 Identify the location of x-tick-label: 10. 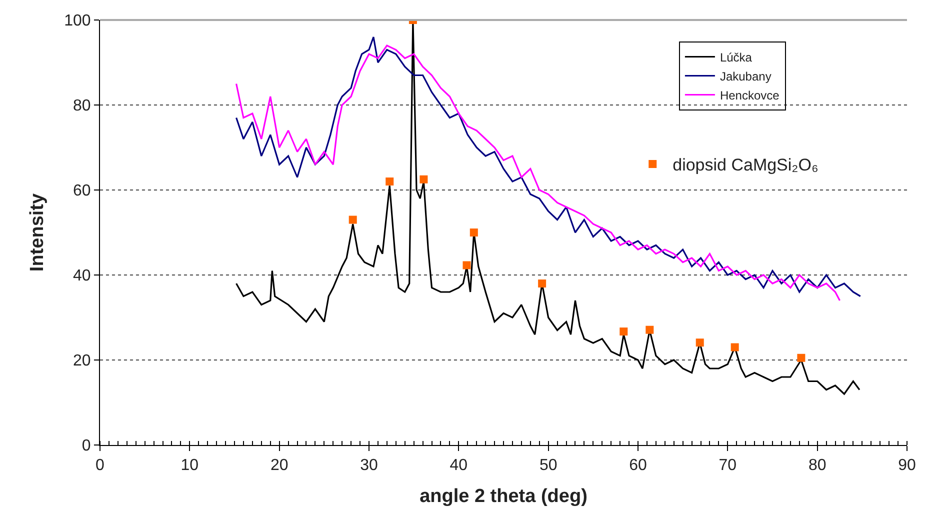
(189, 465).